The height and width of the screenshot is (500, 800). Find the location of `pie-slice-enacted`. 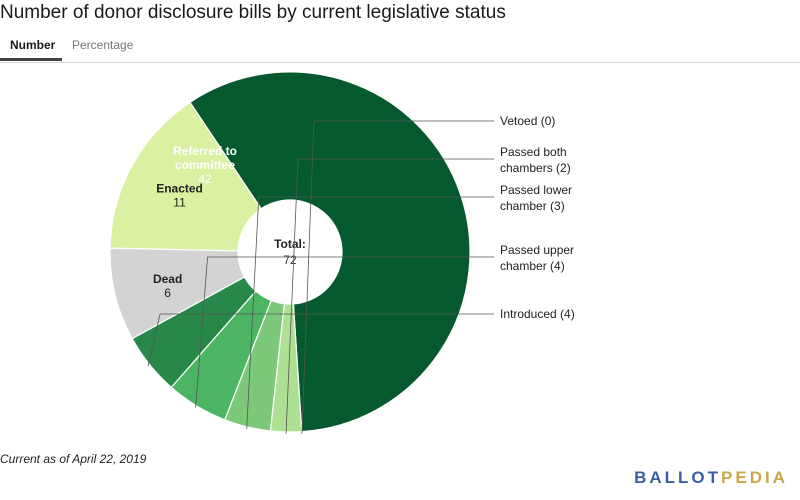

pie-slice-enacted is located at coordinates (185, 176).